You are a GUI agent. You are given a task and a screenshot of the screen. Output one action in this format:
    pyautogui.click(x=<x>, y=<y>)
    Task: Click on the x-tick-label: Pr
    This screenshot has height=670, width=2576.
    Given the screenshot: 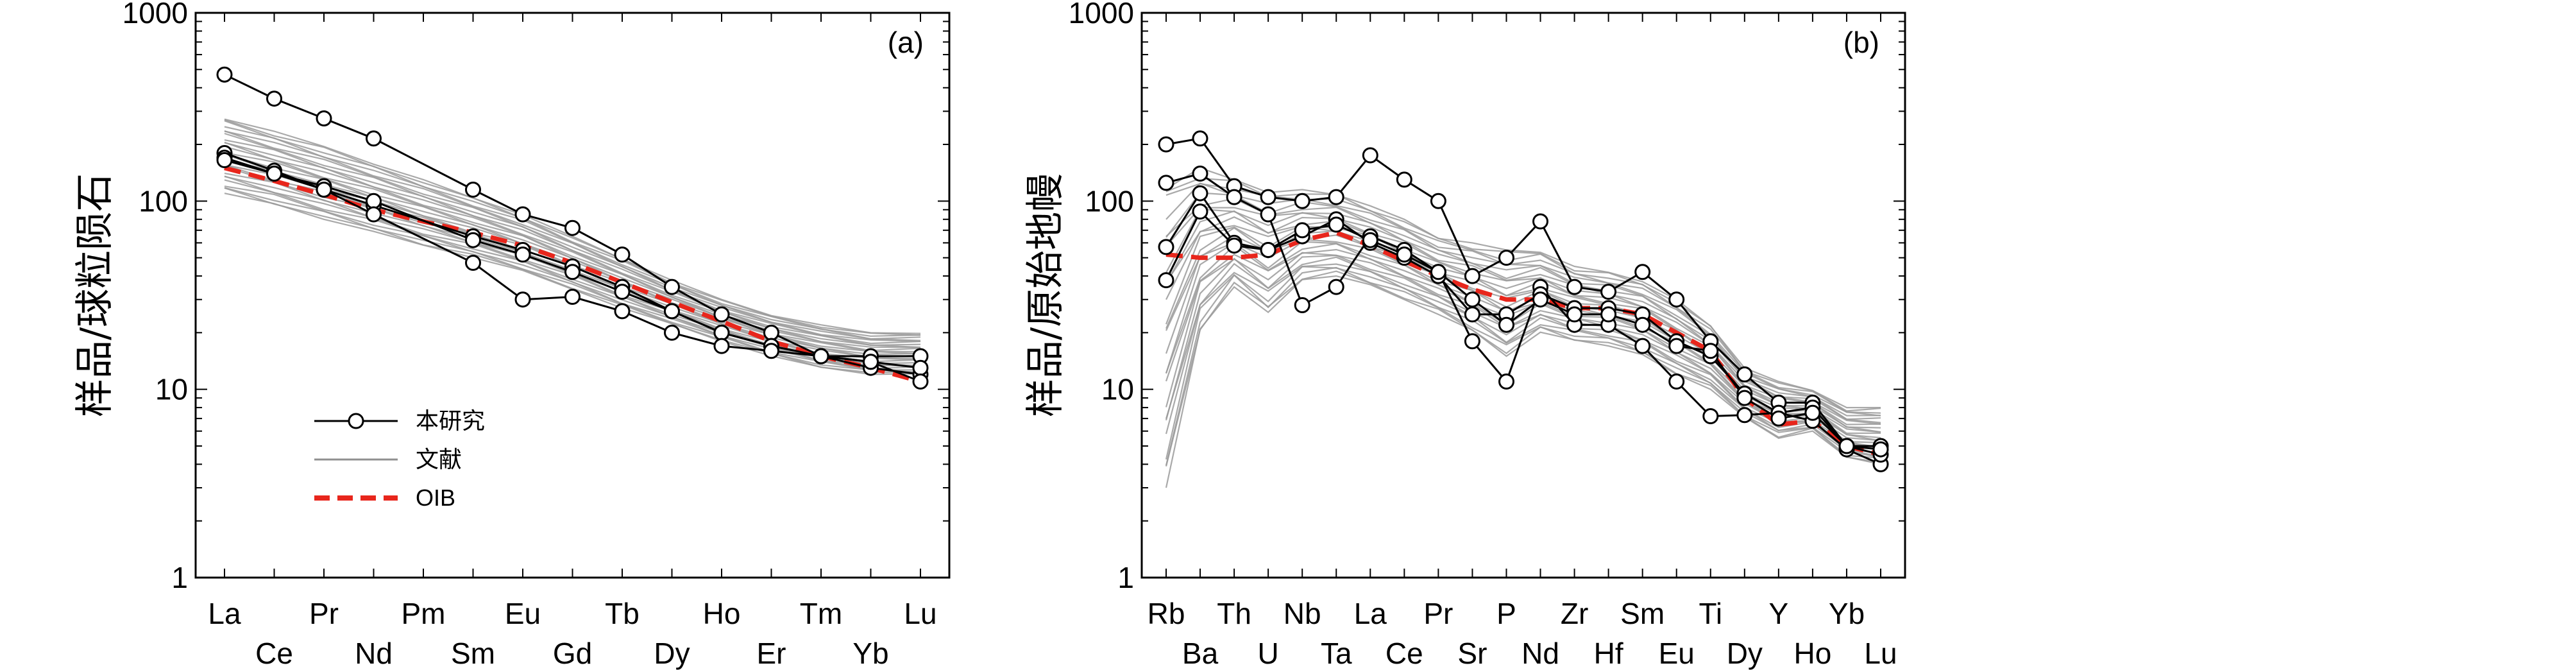 What is the action you would take?
    pyautogui.click(x=1438, y=613)
    